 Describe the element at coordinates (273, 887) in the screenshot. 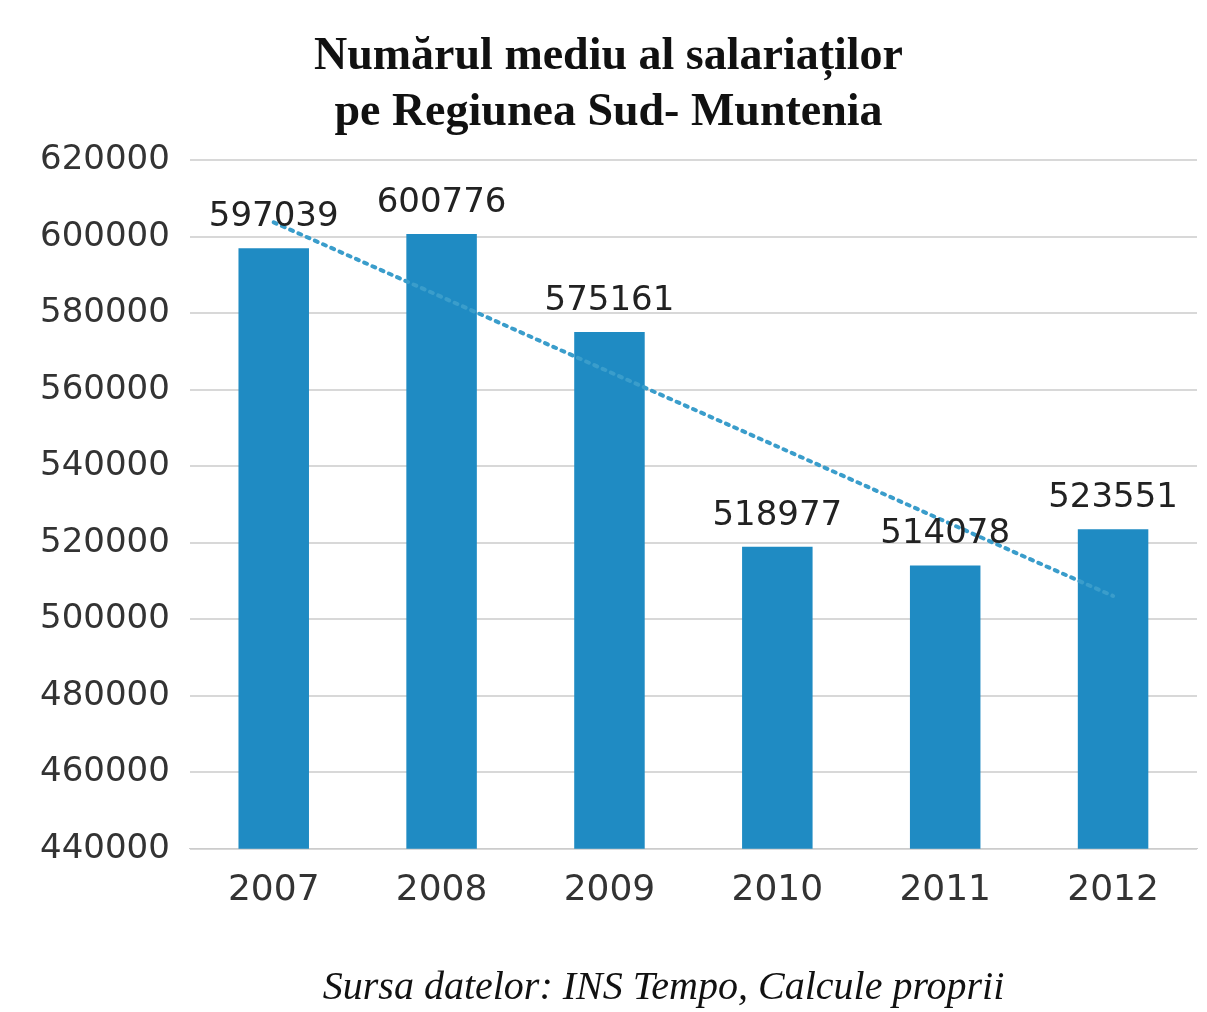

I see `x-tick-label: 2007` at that location.